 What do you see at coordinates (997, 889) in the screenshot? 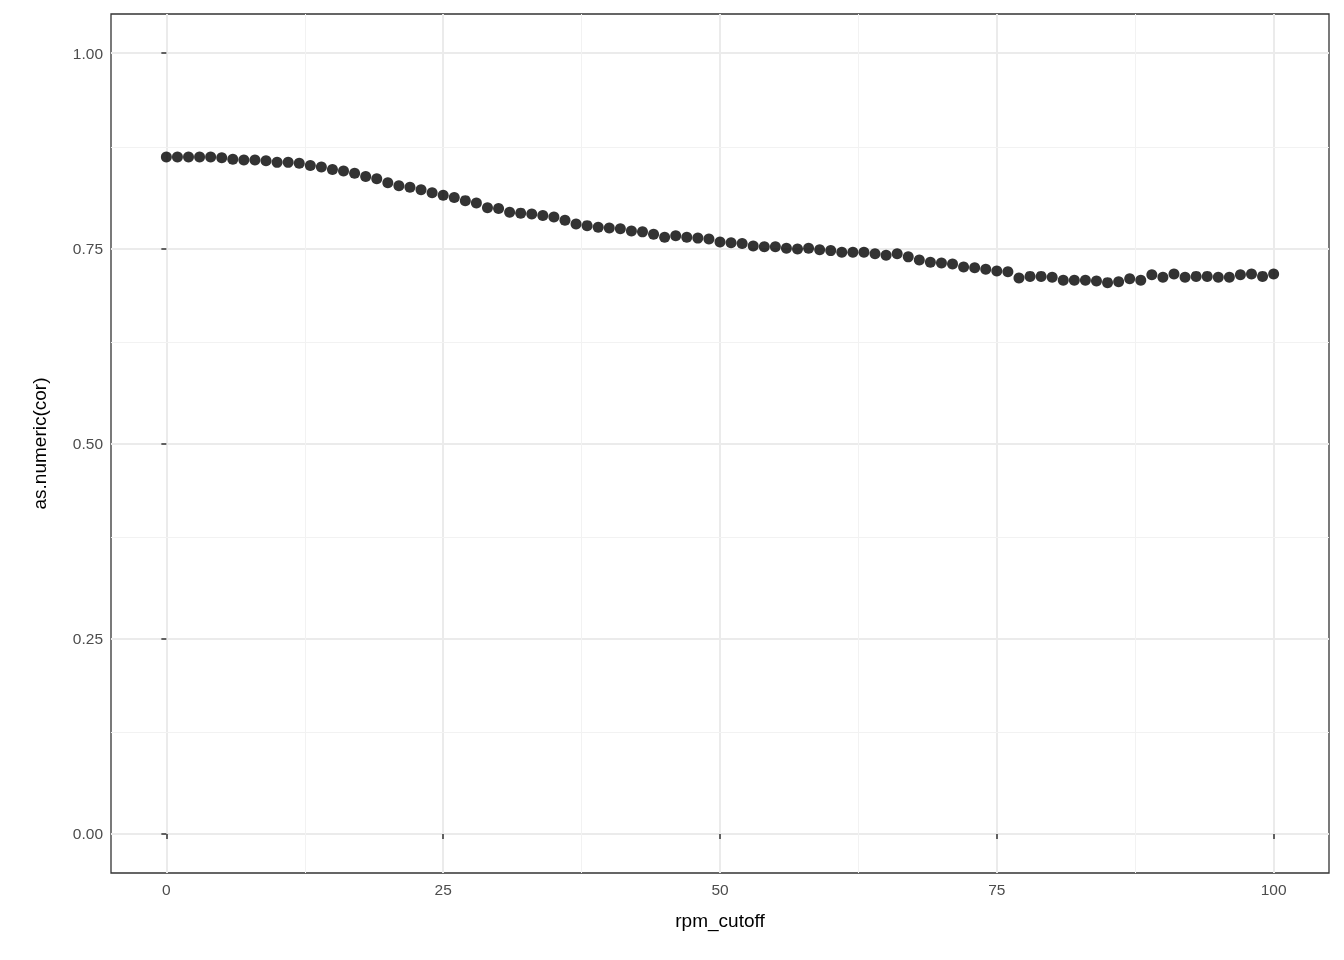
I see `x-tick-label: 75` at bounding box center [997, 889].